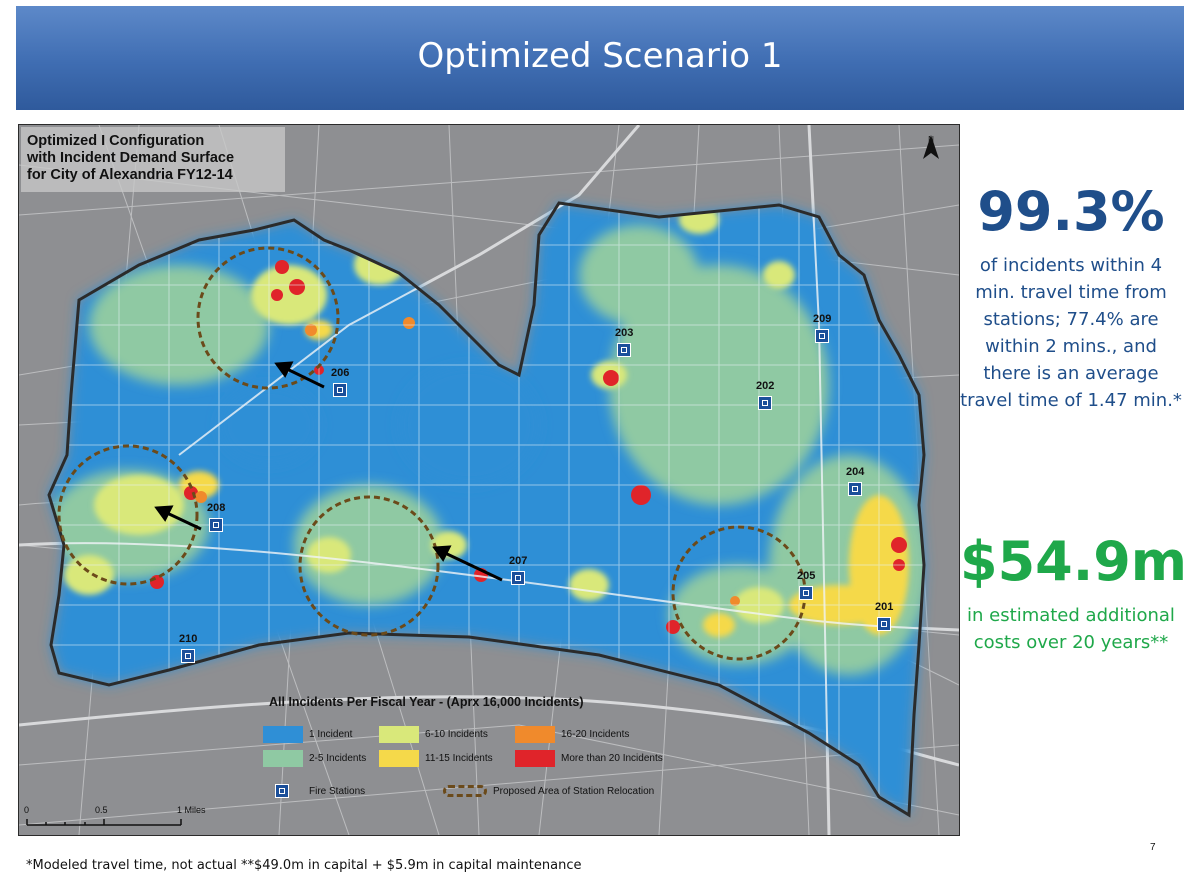 This screenshot has width=1200, height=892. Describe the element at coordinates (337, 791) in the screenshot. I see `legend-label: Fire Stations` at that location.